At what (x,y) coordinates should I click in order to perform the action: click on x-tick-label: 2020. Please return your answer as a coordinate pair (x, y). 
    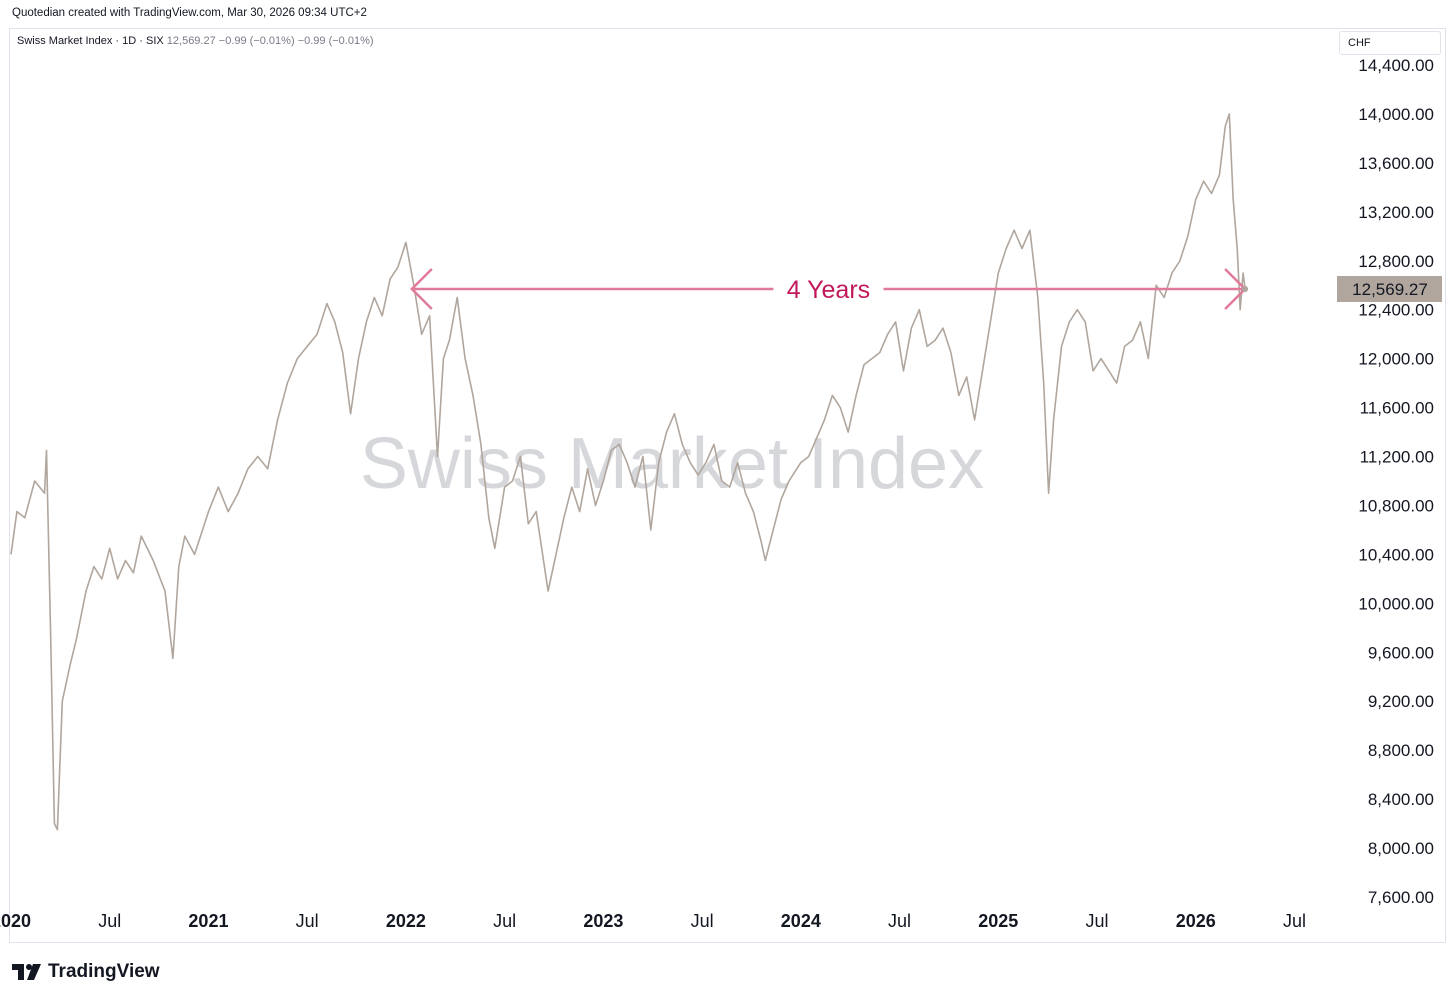
    Looking at the image, I should click on (15, 921).